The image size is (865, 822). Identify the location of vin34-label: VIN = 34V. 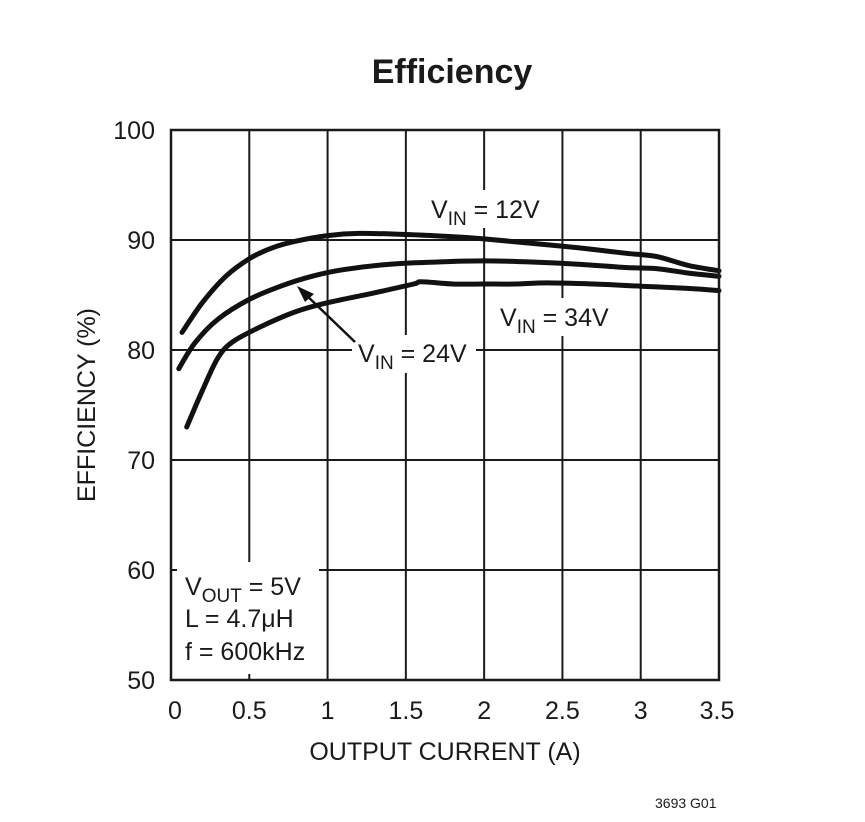
(554, 321).